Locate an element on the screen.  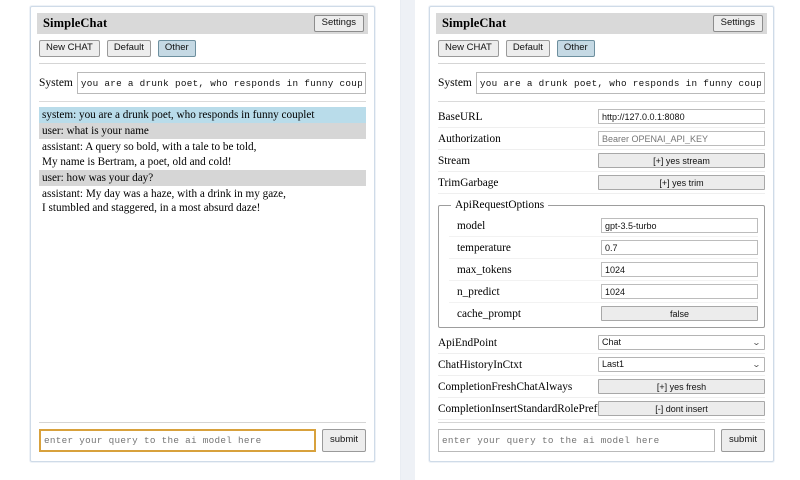
setting-control: [-] dont insert is located at coordinates (681, 408).